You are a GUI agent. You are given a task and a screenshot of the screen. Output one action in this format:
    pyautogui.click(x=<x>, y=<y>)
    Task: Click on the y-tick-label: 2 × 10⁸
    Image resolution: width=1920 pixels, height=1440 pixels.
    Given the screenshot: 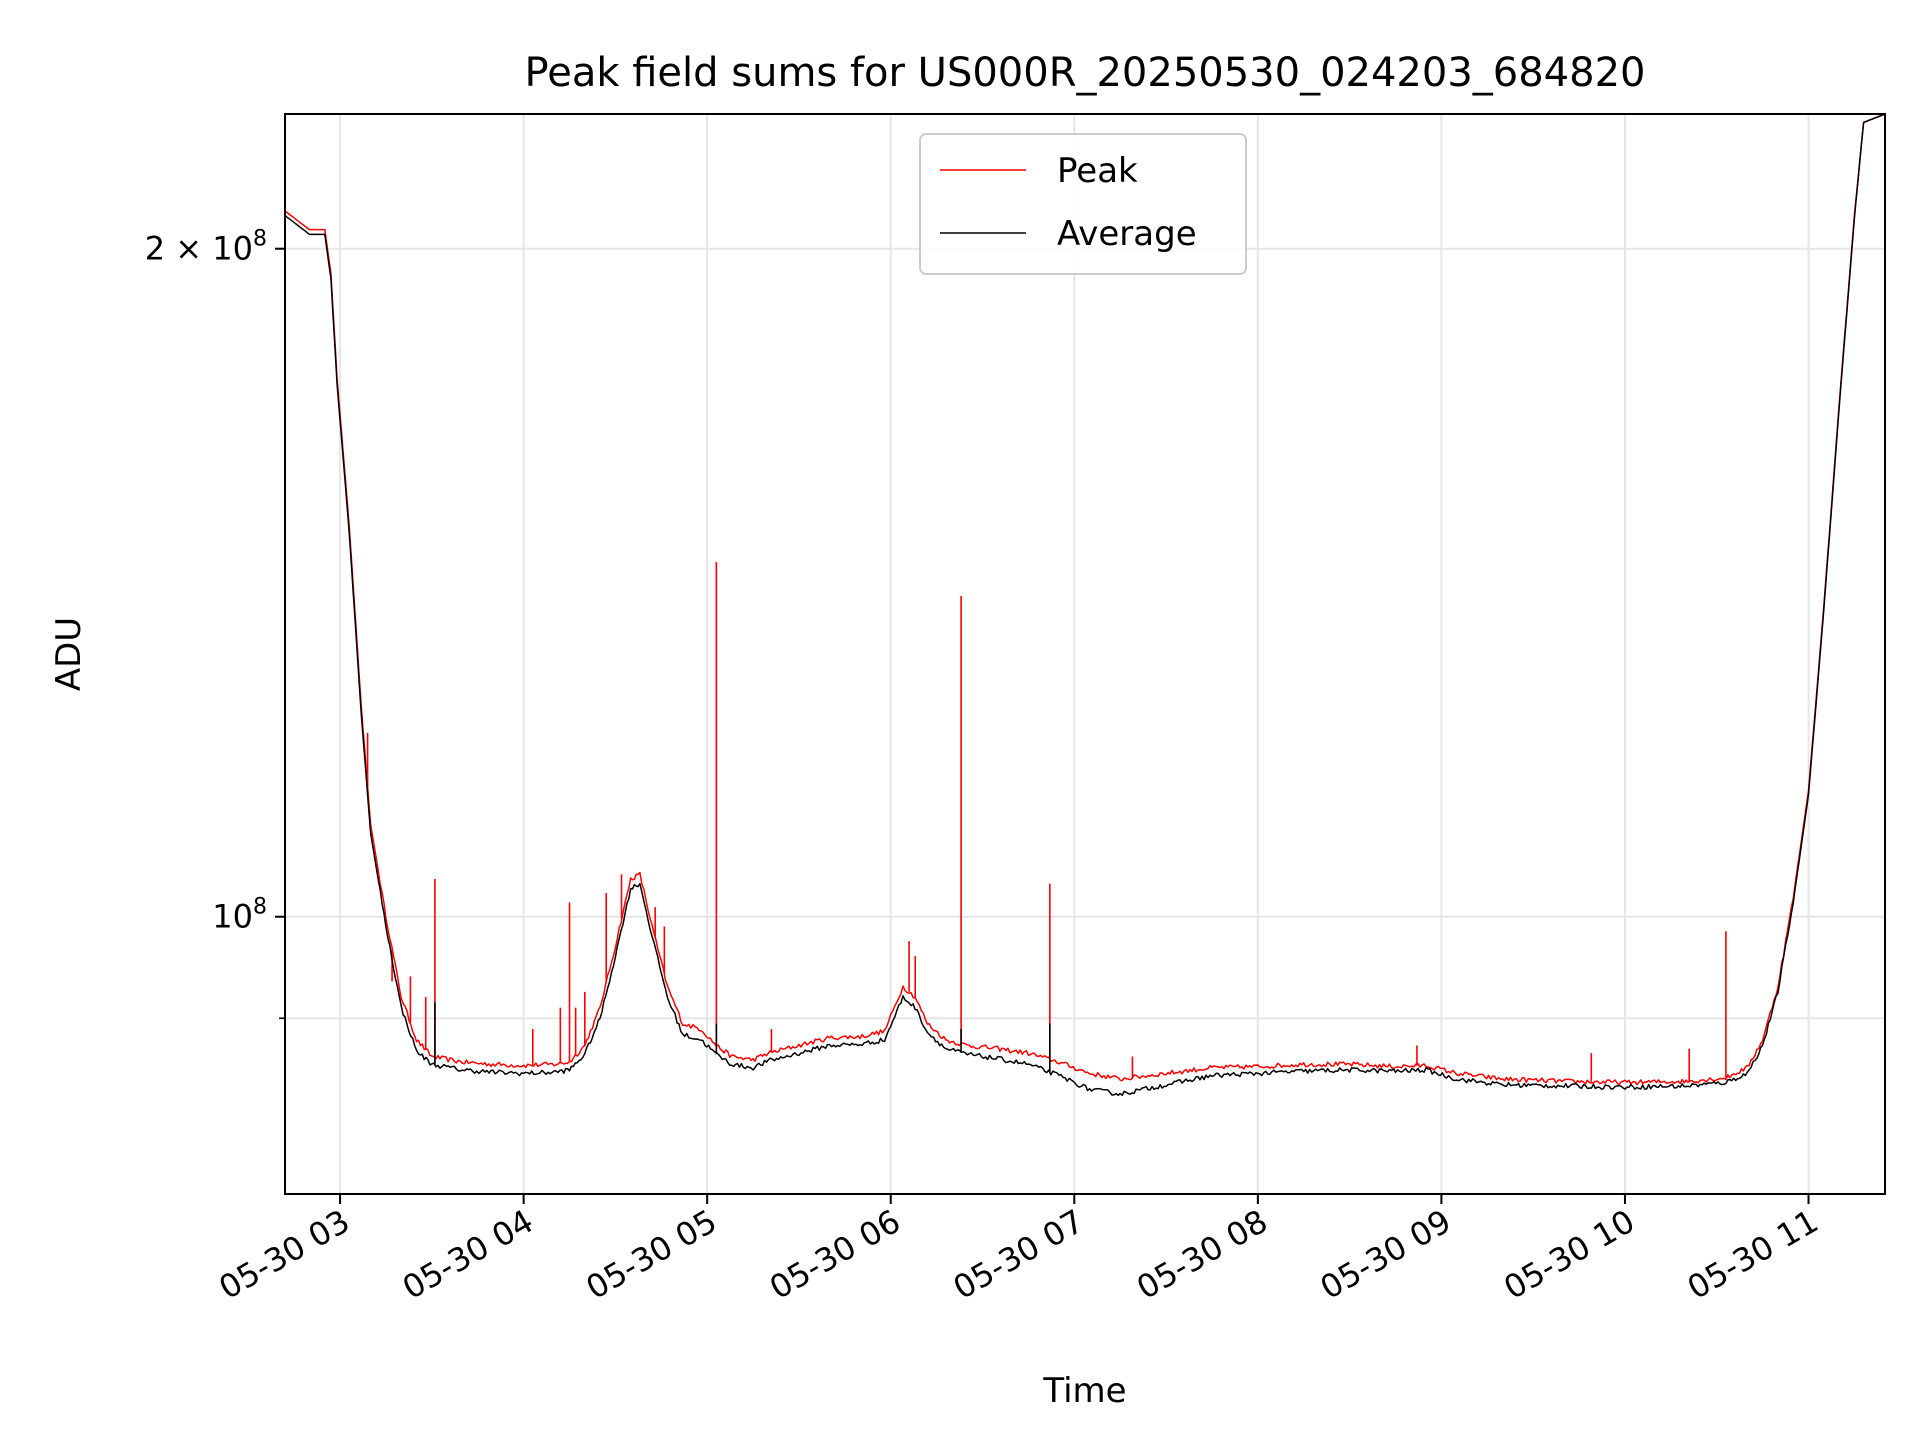 What is the action you would take?
    pyautogui.click(x=206, y=247)
    